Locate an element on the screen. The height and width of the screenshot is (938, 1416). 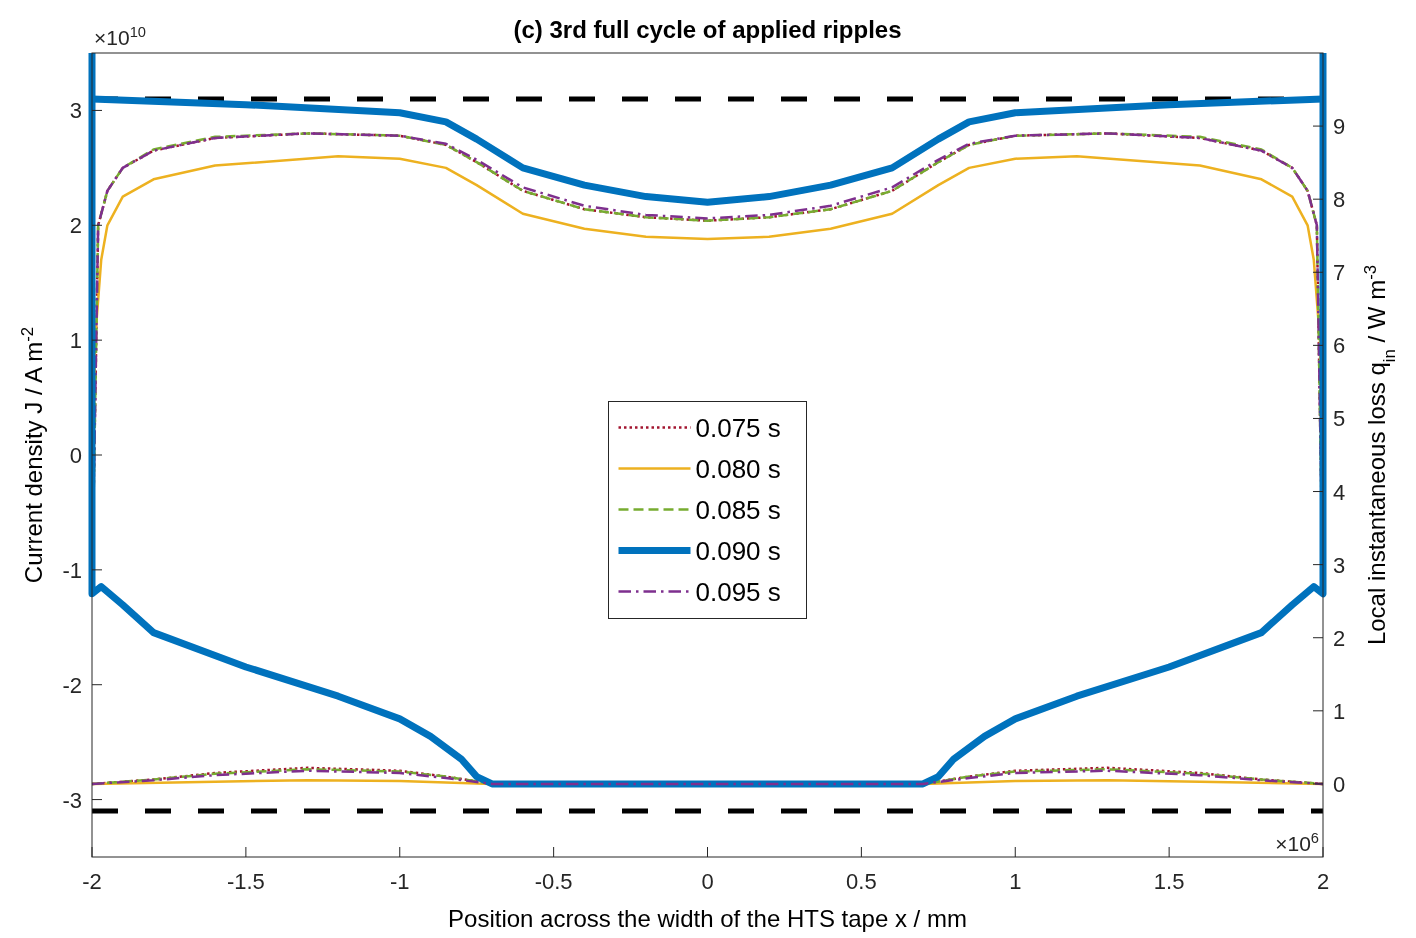
annotation: ×10$^{6}$ is located at coordinates (1297, 842).